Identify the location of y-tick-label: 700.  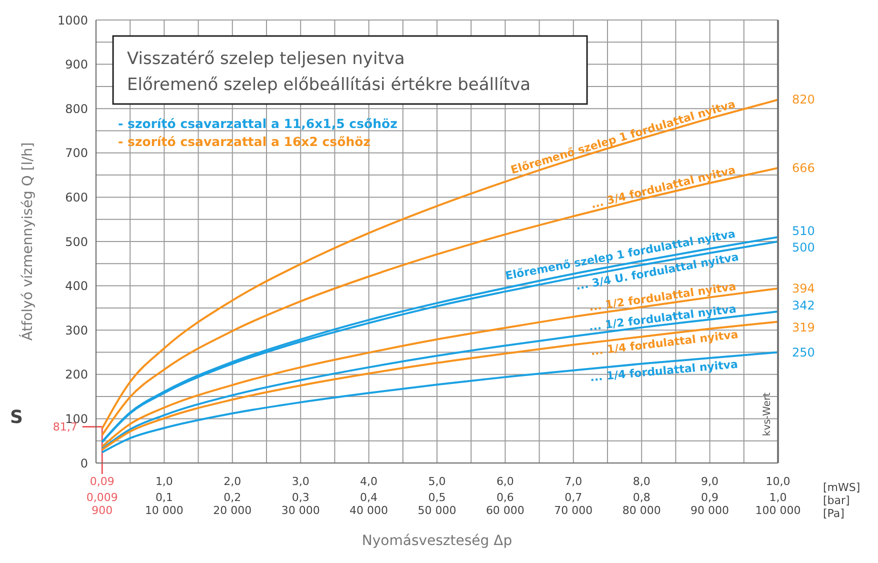
(76, 153).